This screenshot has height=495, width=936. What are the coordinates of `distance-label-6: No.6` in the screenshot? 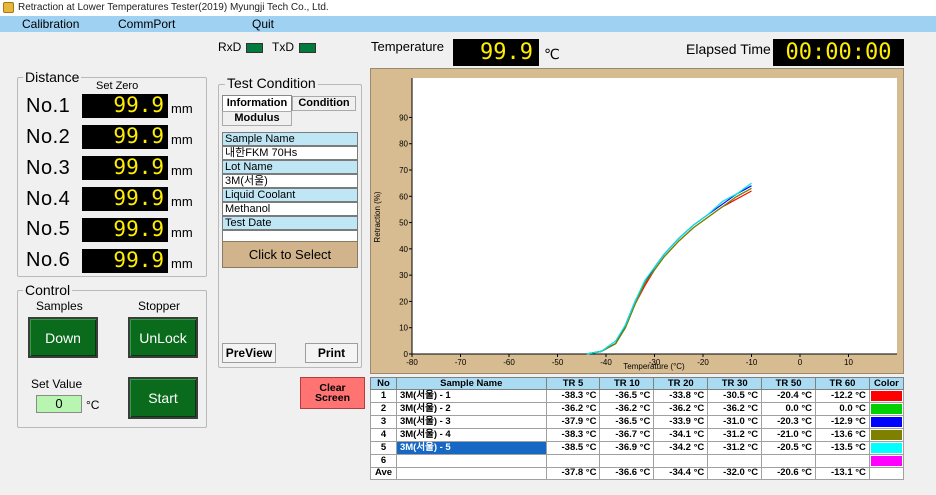 It's located at (48, 260).